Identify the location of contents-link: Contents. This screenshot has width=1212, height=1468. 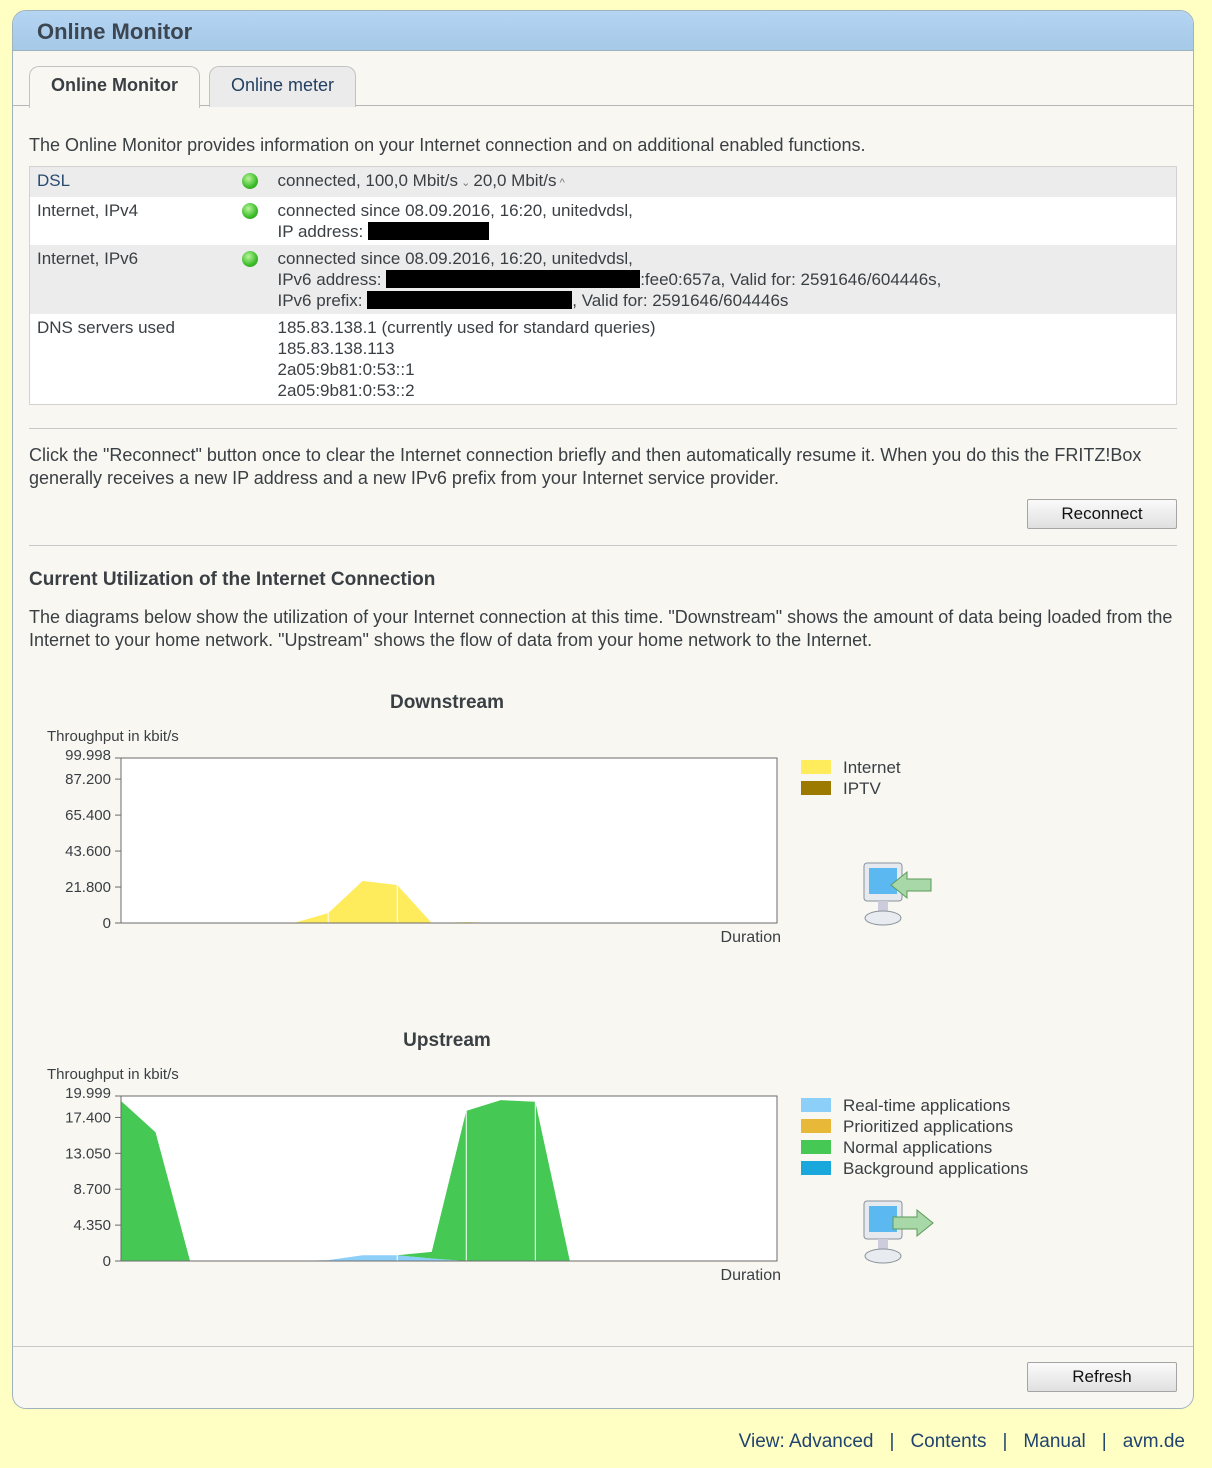
(948, 1441).